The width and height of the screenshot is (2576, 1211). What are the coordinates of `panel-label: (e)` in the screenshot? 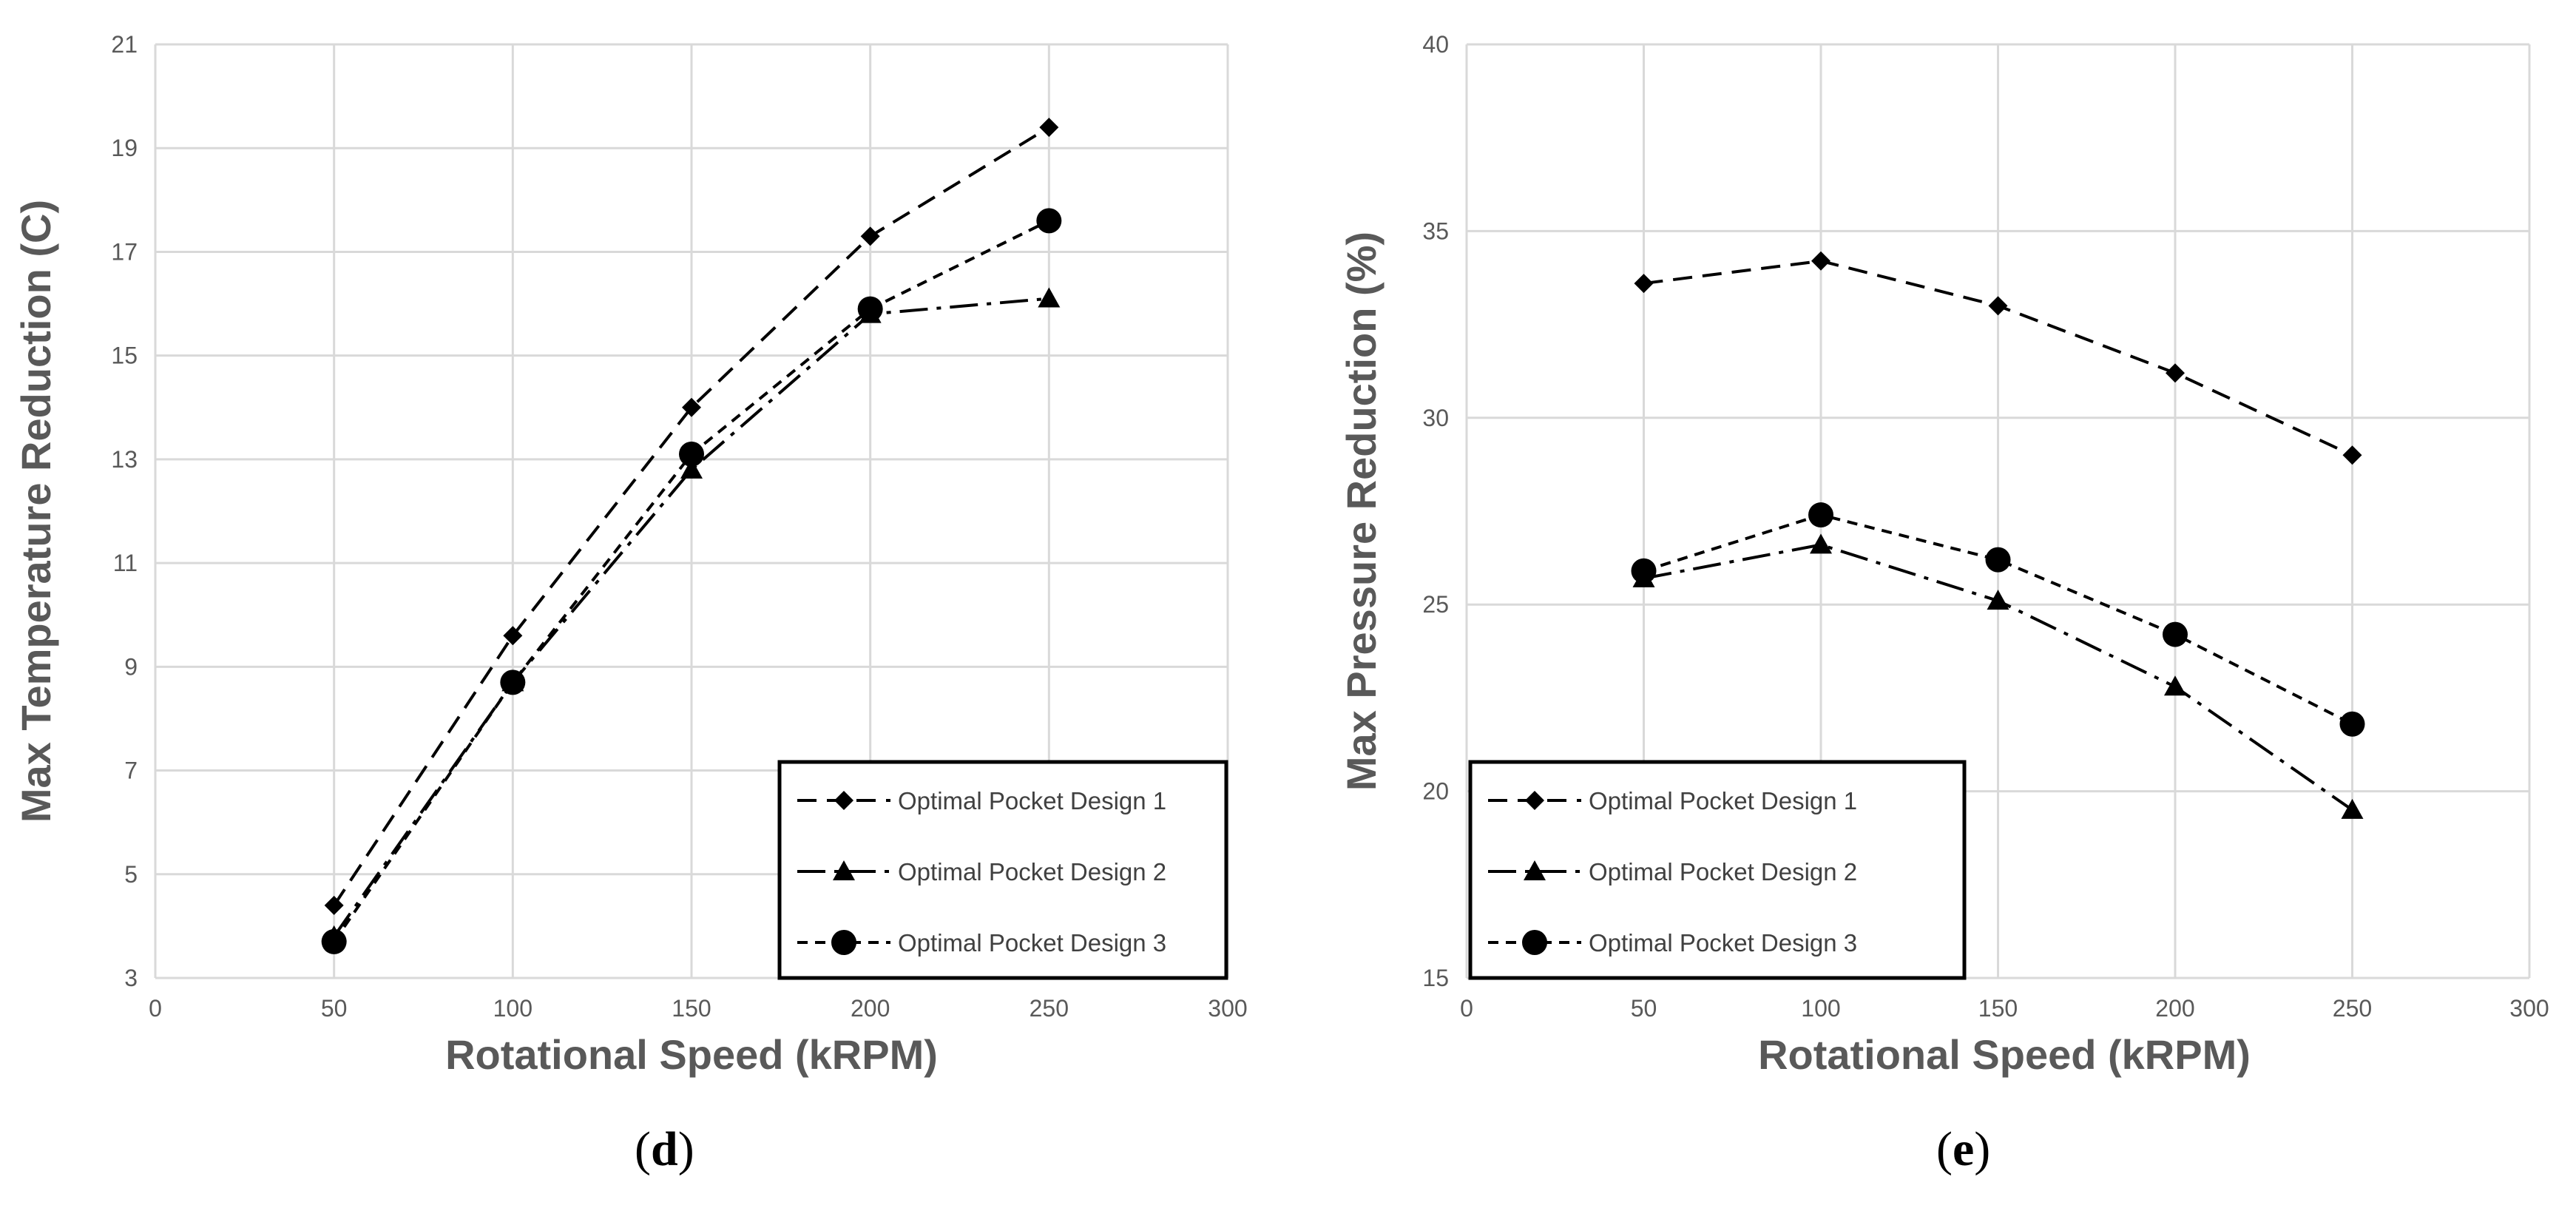 It's located at (1963, 1149).